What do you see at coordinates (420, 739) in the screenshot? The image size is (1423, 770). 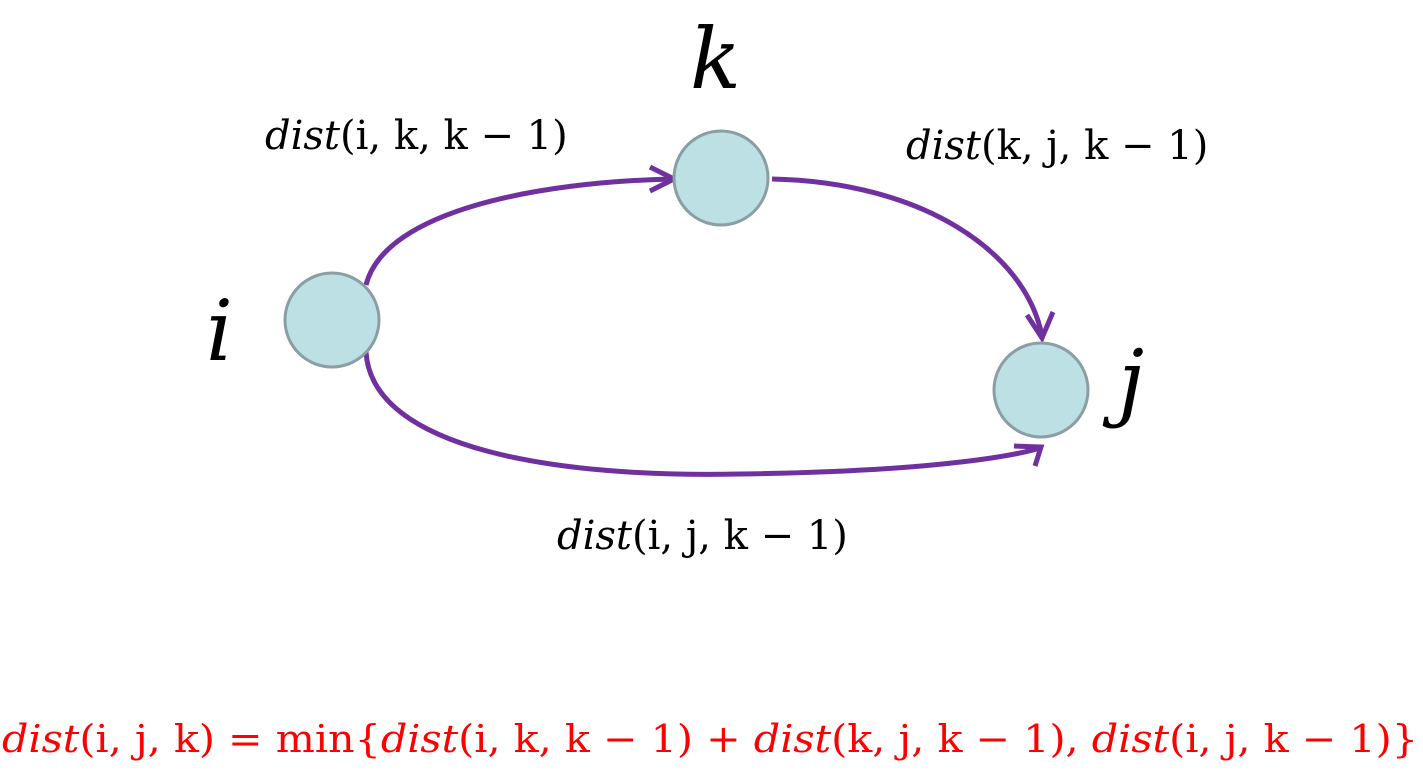 I see `formula-term1-func: dist` at bounding box center [420, 739].